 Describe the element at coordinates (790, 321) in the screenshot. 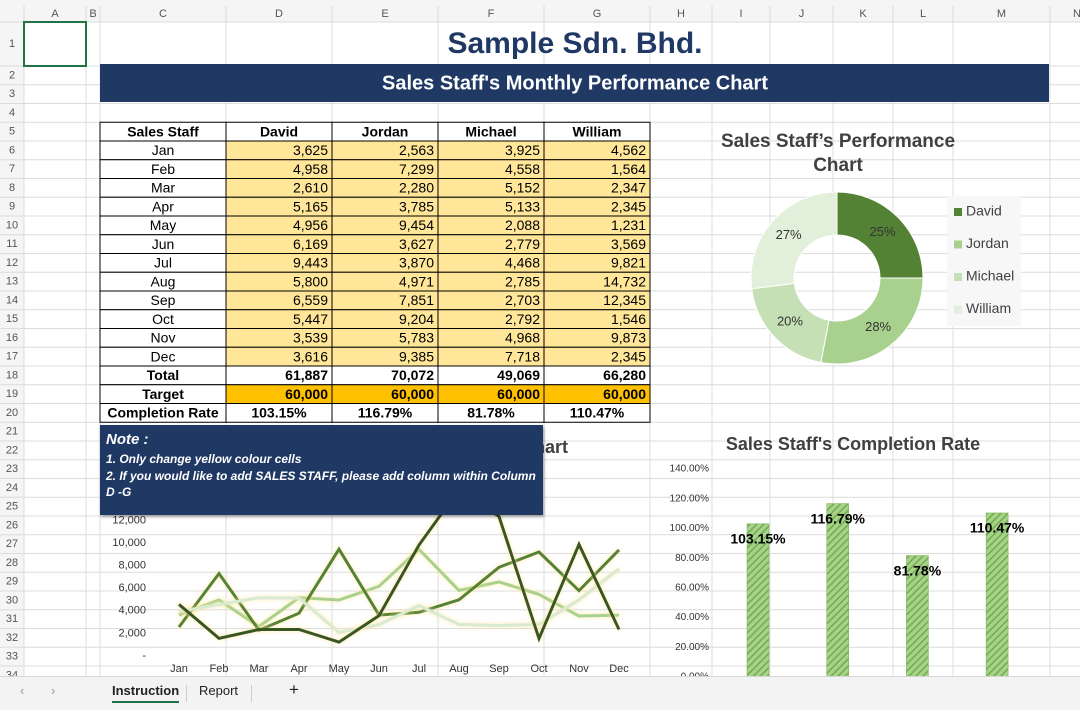

I see `slice-label: 20%` at that location.